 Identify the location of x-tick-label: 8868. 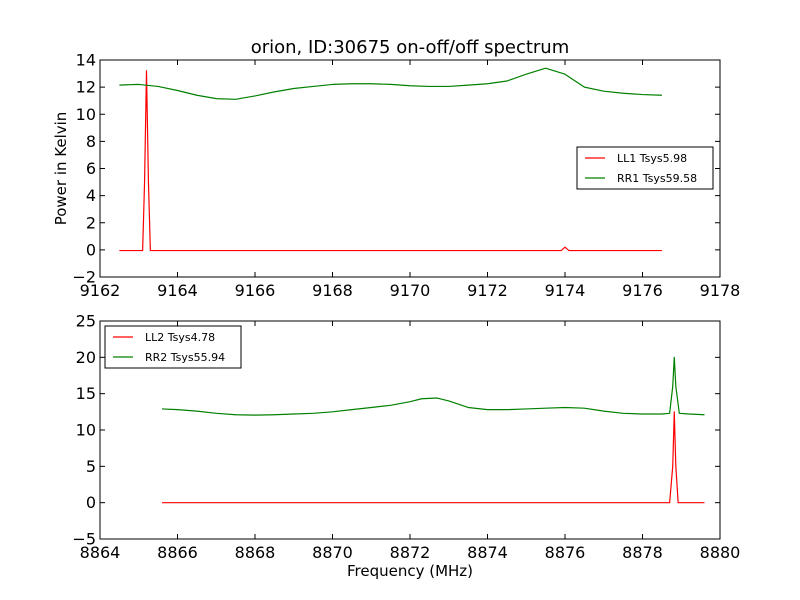
(255, 552).